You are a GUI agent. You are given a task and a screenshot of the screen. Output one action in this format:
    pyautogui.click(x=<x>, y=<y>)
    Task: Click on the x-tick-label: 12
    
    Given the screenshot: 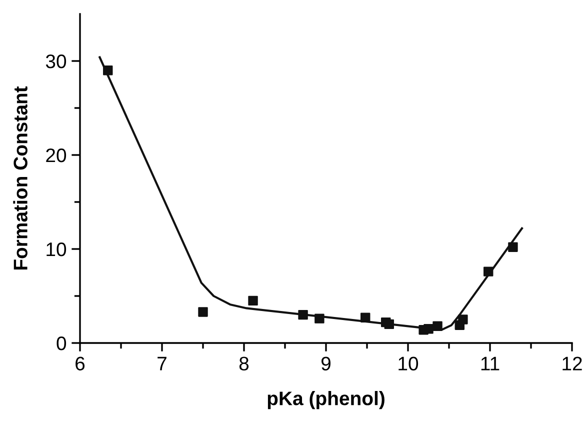 What is the action you would take?
    pyautogui.click(x=572, y=363)
    